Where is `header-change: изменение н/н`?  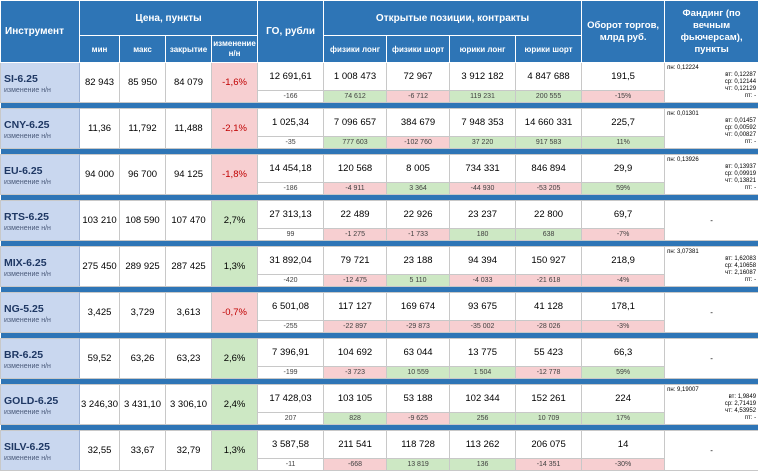 header-change: изменение н/н is located at coordinates (234, 49).